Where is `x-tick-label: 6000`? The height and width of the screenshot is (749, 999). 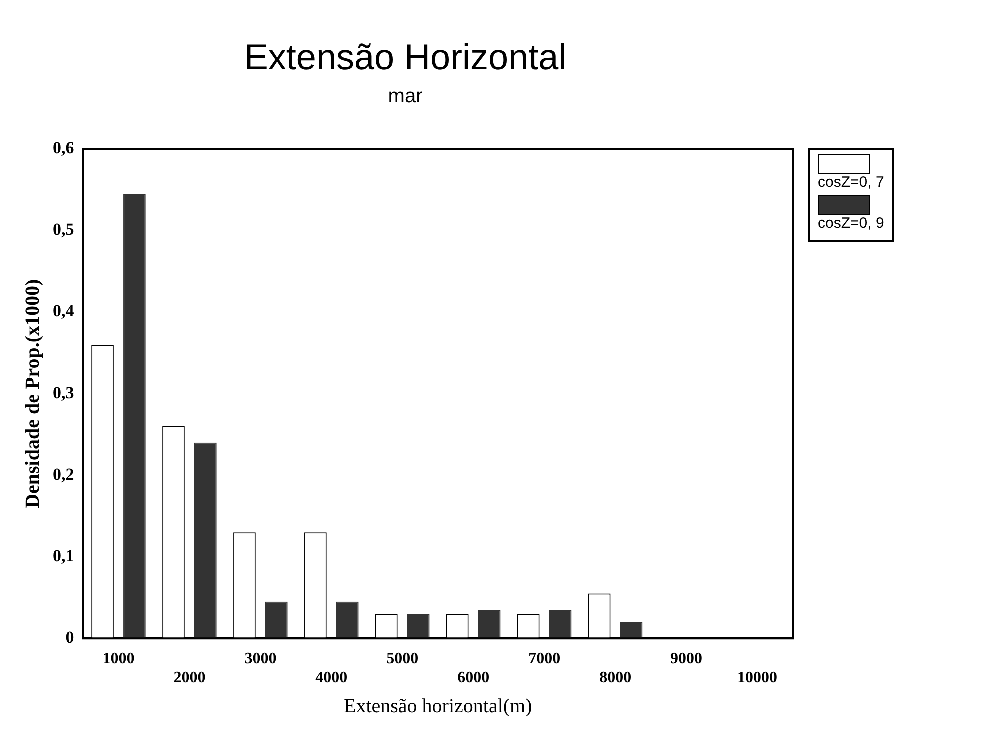
x-tick-label: 6000 is located at coordinates (474, 678).